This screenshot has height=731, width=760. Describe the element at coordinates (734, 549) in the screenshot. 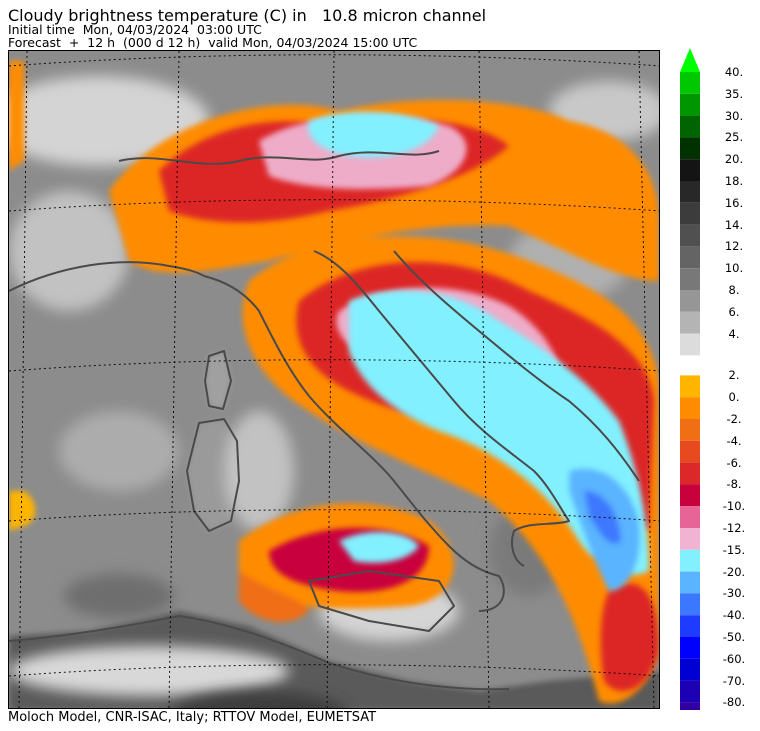

I see `colorbar-tick-label: -15.` at that location.